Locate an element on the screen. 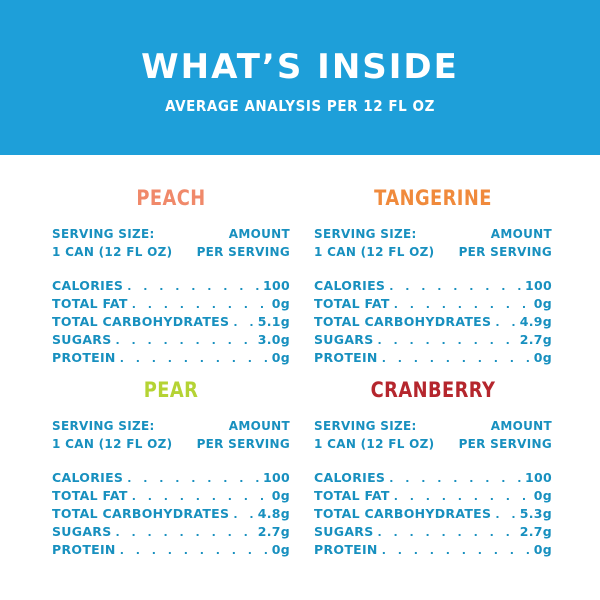  nutrient-value: 5.1g is located at coordinates (273, 321).